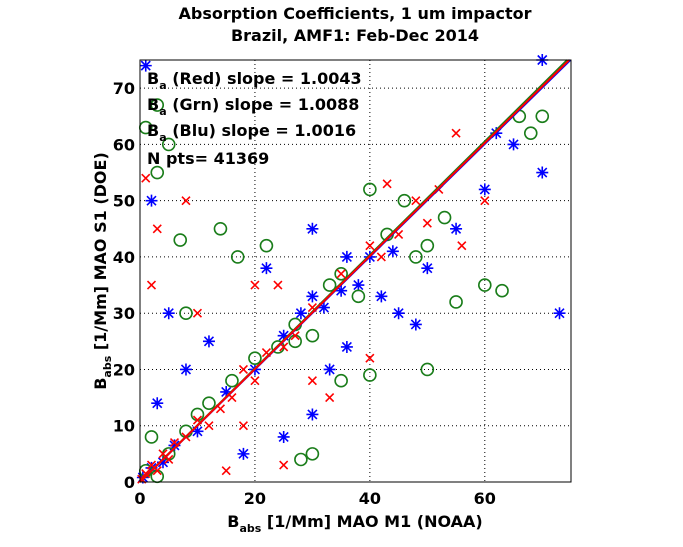 Image resolution: width=683 pixels, height=547 pixels. I want to click on annotation: Ba (Red) slope = 1.0043, so click(254, 80).